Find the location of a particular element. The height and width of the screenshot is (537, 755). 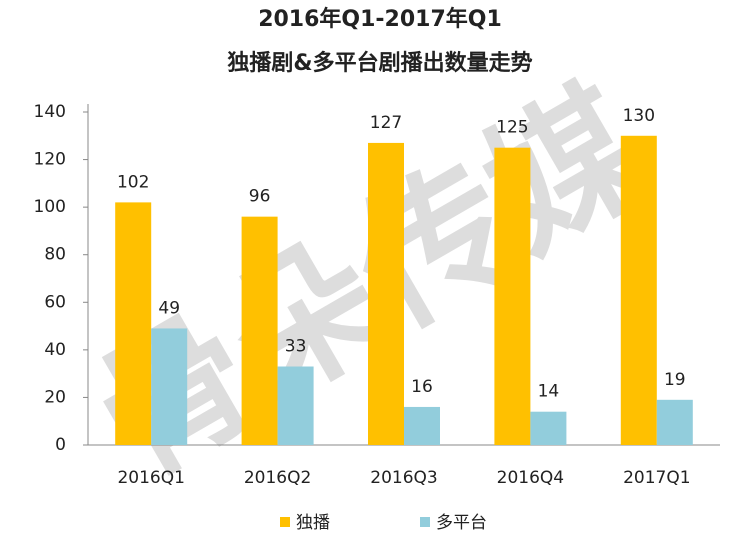

data-label: 130 is located at coordinates (639, 116).